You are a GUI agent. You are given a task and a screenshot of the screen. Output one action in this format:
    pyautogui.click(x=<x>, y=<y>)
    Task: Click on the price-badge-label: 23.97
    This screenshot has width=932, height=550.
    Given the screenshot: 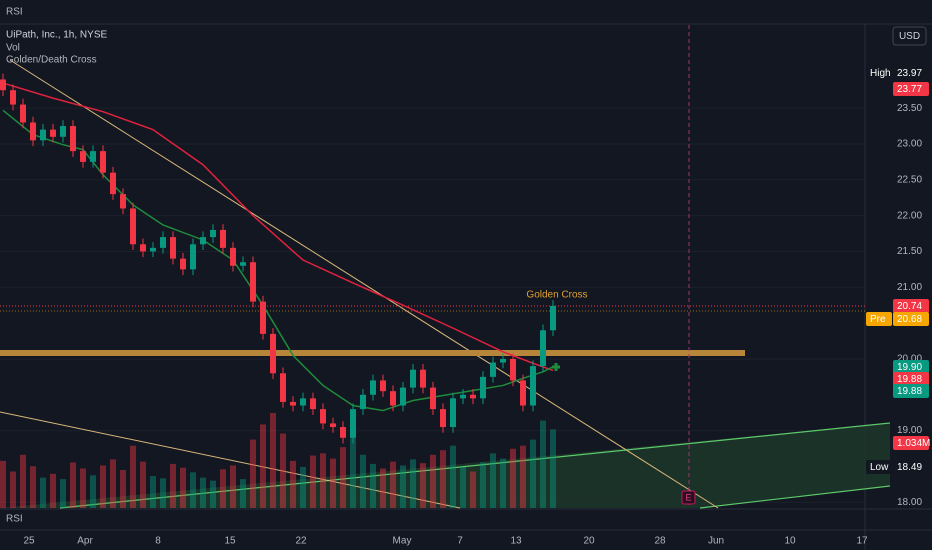 What is the action you would take?
    pyautogui.click(x=909, y=73)
    